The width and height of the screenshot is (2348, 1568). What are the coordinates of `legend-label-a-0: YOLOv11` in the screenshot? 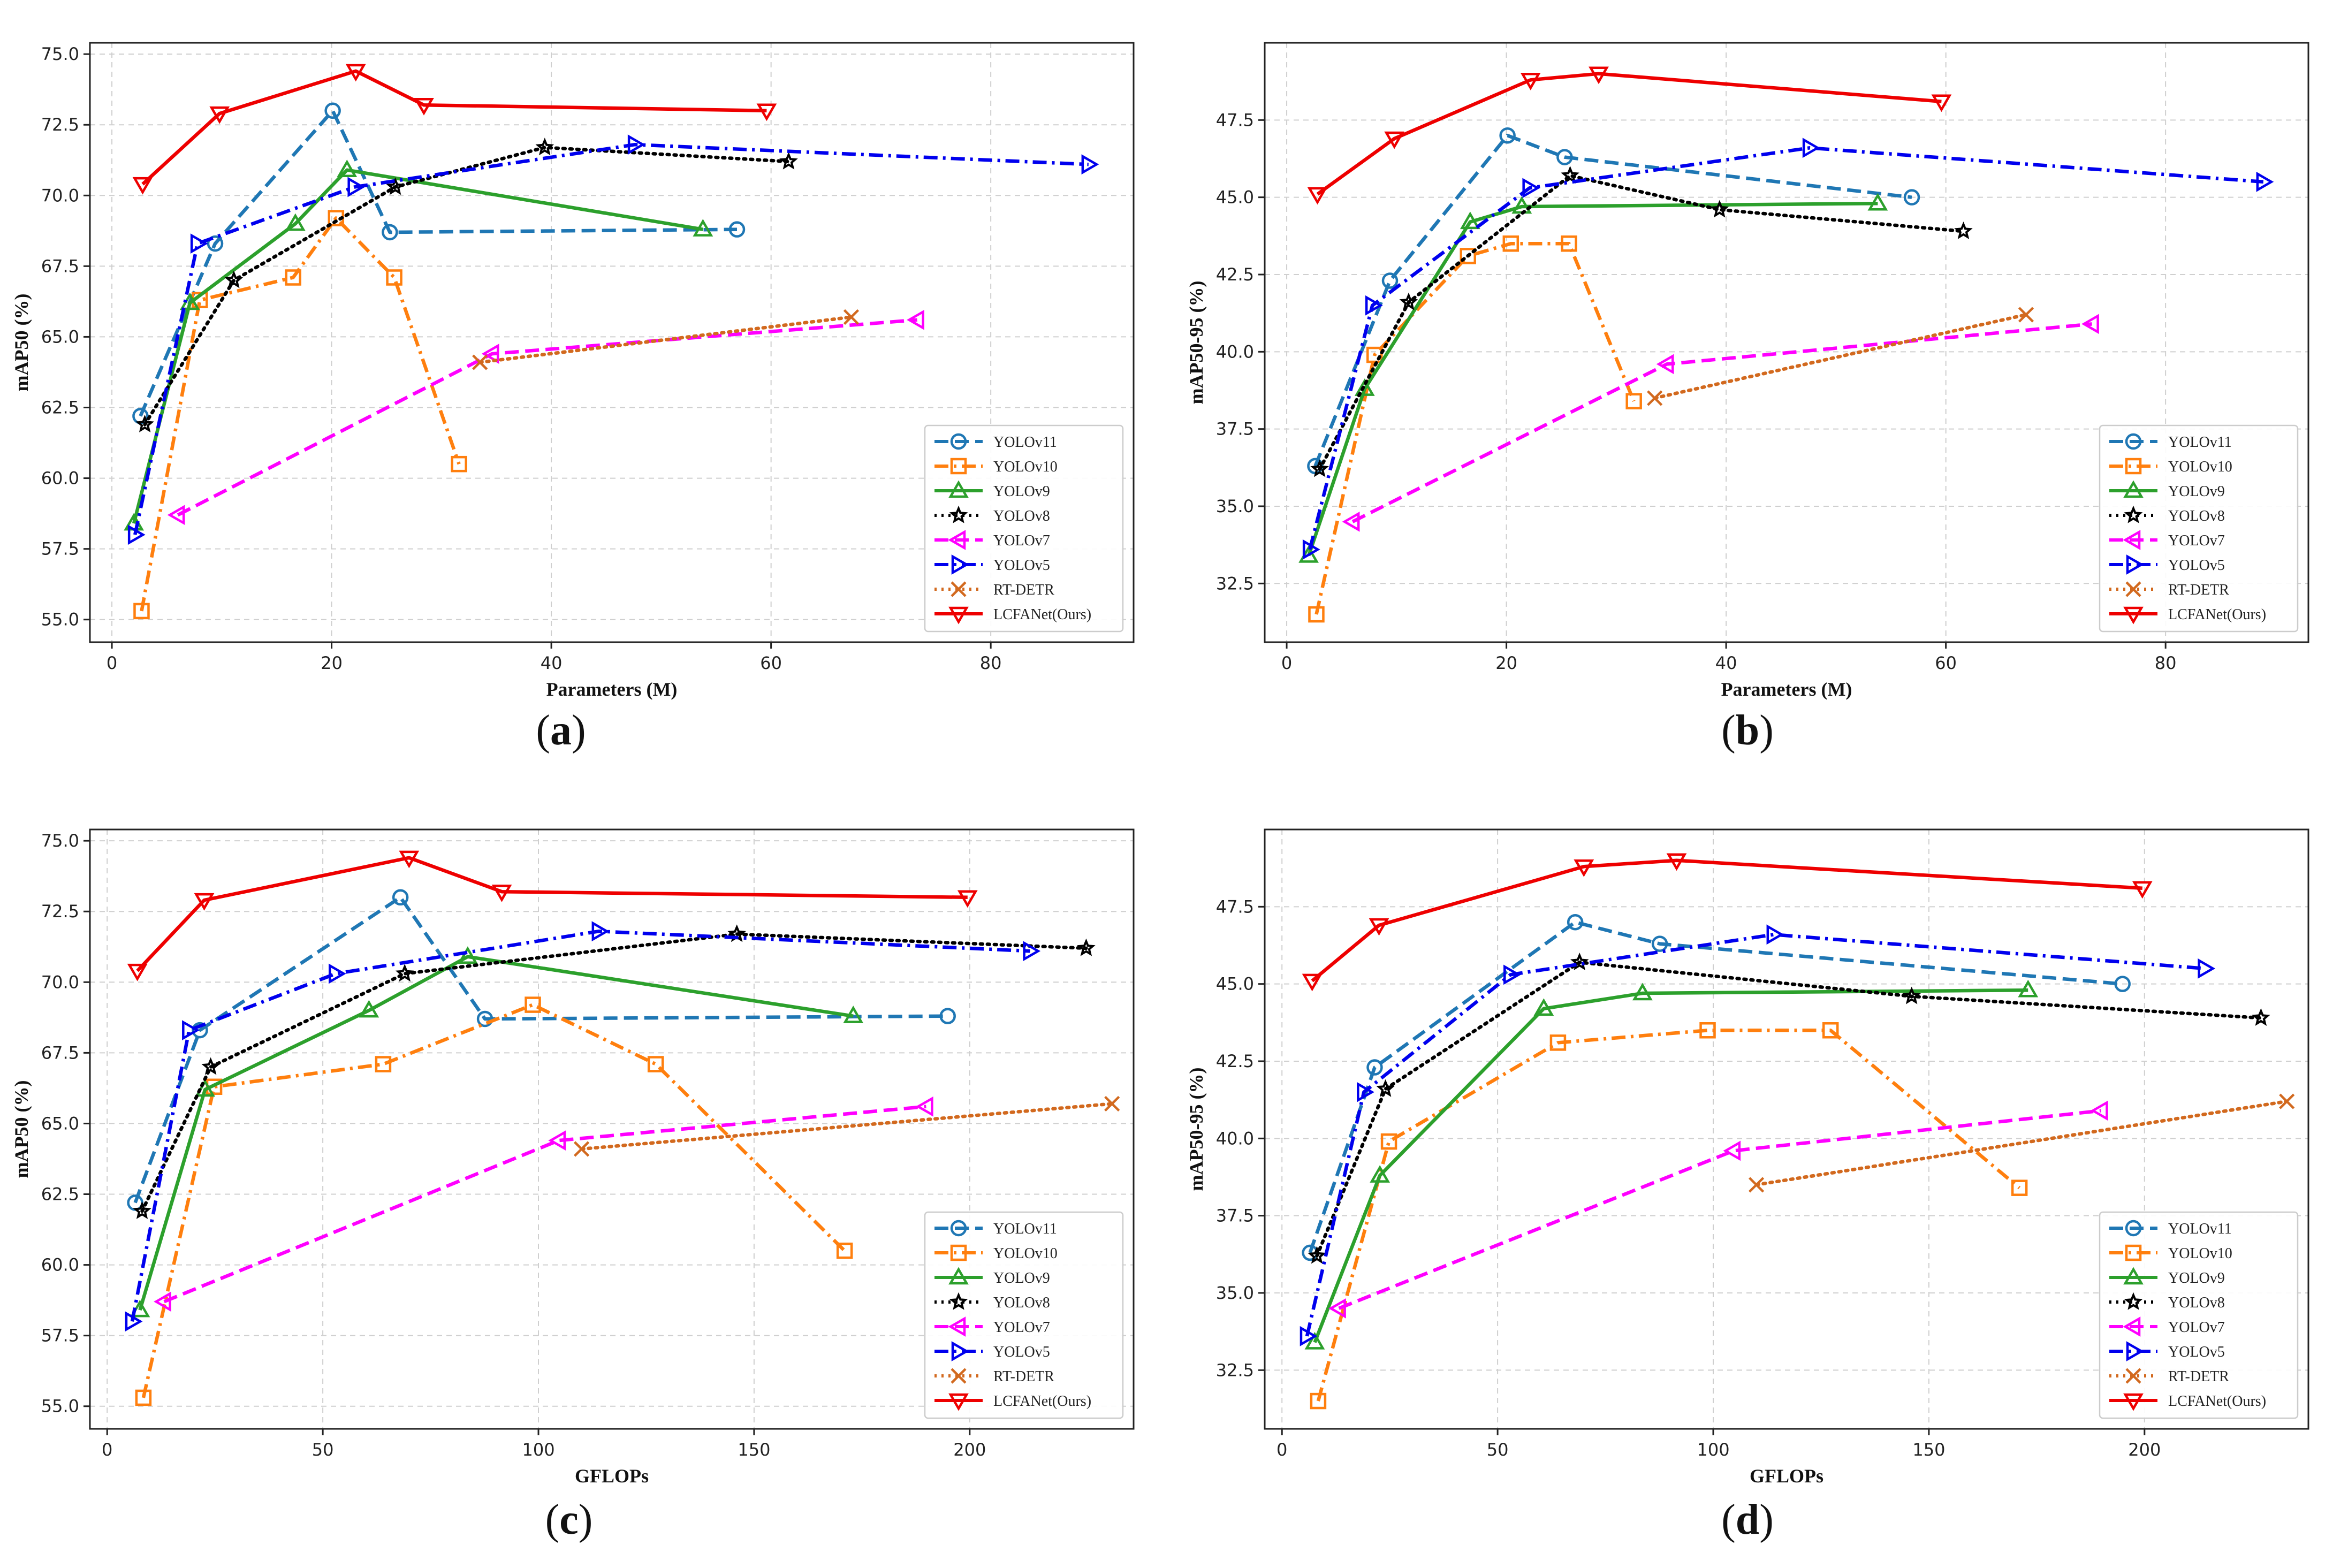 It's located at (1025, 442).